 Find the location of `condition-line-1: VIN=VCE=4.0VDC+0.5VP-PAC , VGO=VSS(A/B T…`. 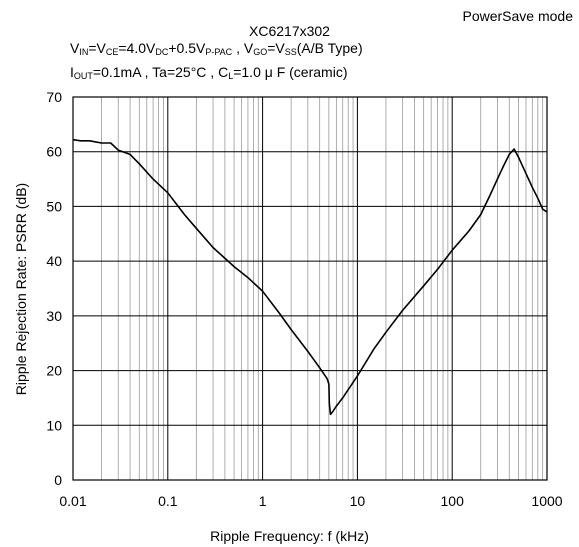

condition-line-1: VIN=VCE=4.0VDC+0.5VP-PAC , VGO=VSS(A/B T… is located at coordinates (216, 48).